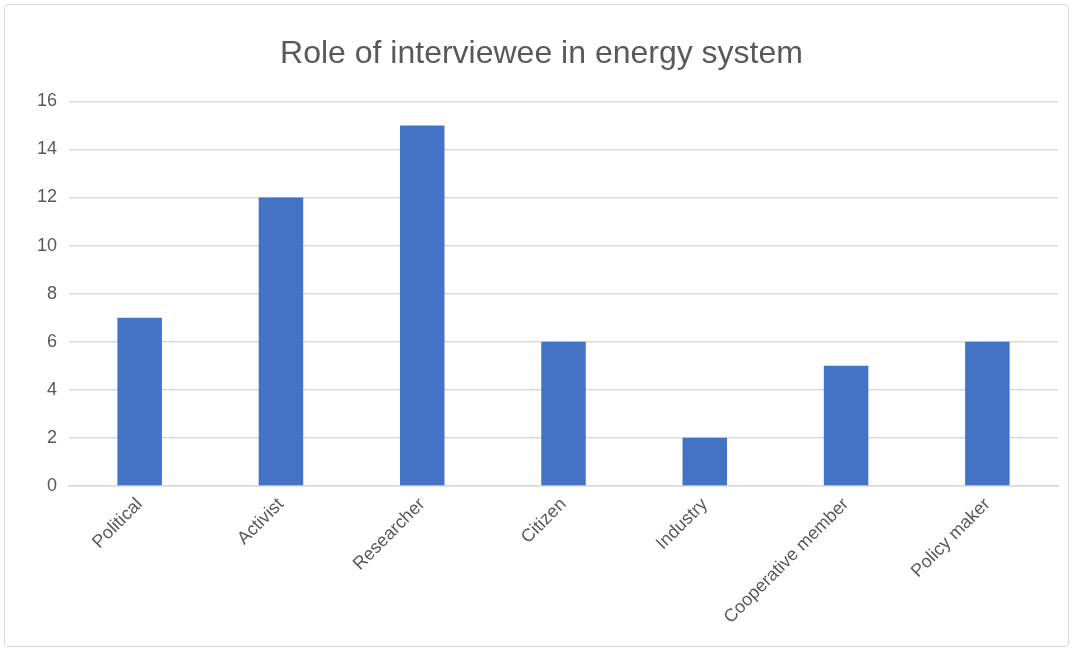 The image size is (1075, 653). What do you see at coordinates (47, 148) in the screenshot?
I see `y-tick-label: 14` at bounding box center [47, 148].